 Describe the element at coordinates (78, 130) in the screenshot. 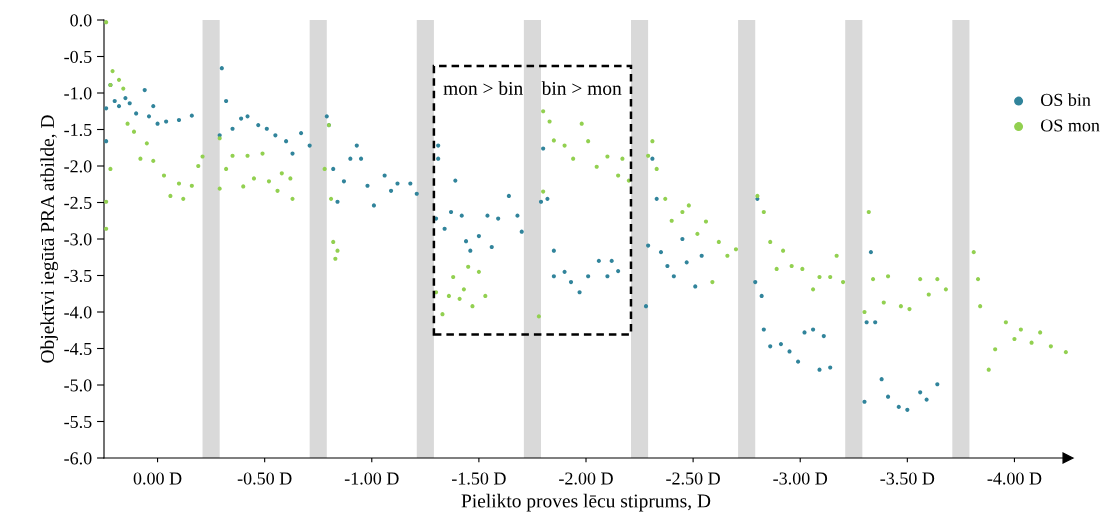

I see `y-tick-label: -1.5` at that location.